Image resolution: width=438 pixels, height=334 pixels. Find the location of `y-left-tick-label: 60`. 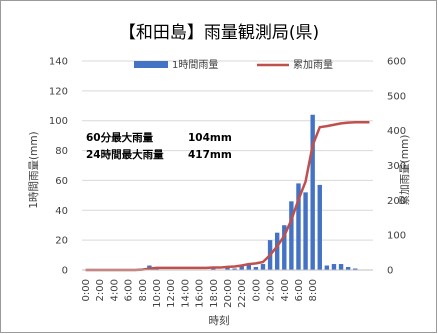

y-left-tick-label: 60 is located at coordinates (61, 181).